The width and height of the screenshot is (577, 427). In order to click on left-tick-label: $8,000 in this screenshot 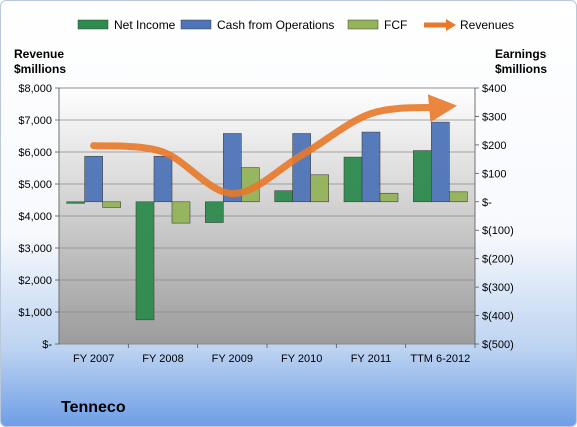, I will do `click(35, 89)`.